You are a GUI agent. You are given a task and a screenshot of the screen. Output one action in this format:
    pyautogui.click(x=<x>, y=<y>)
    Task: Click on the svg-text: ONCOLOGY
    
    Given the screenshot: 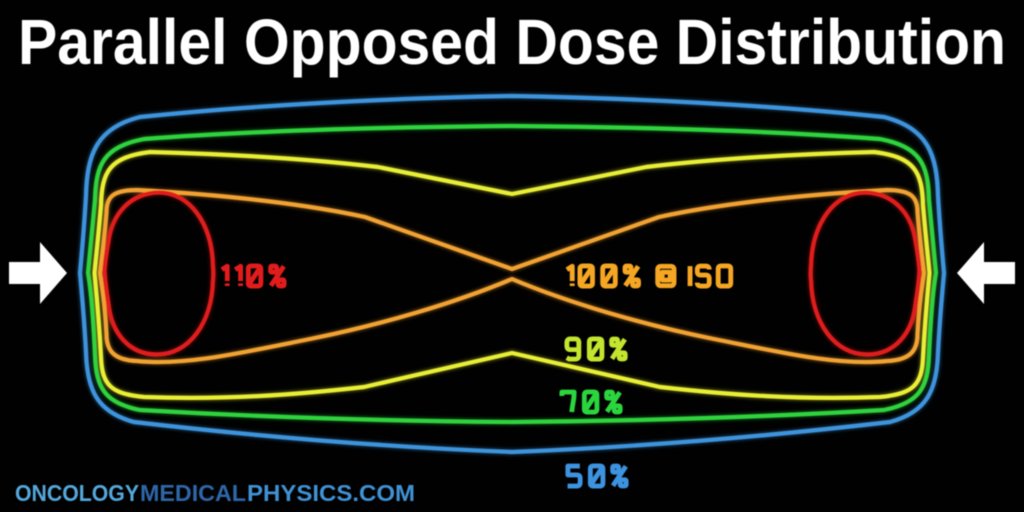 What is the action you would take?
    pyautogui.click(x=77, y=493)
    